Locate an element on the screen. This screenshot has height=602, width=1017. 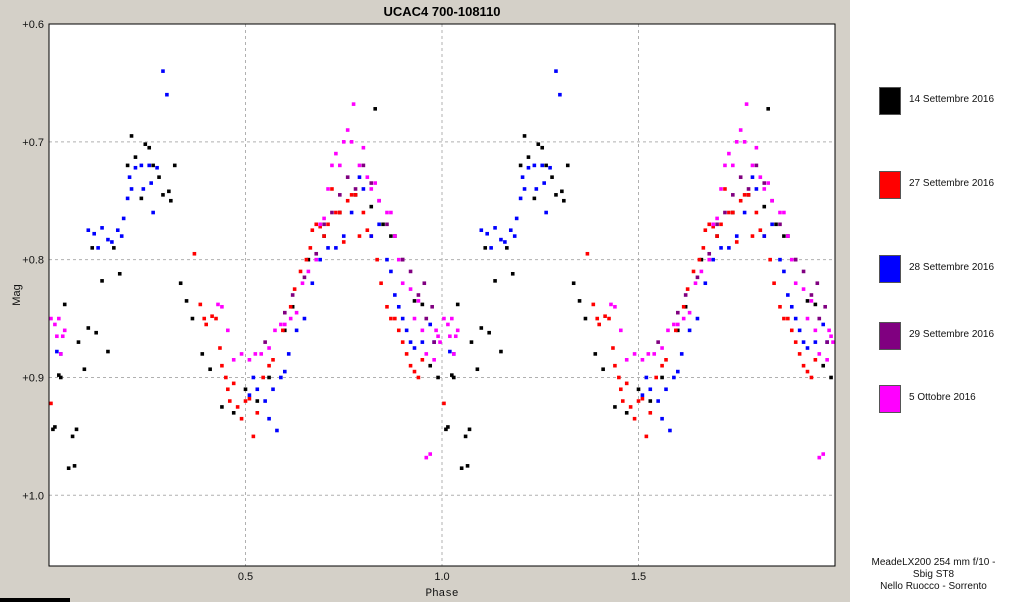
legend-label-4: 29 Settembre 2016 is located at coordinates (952, 334).